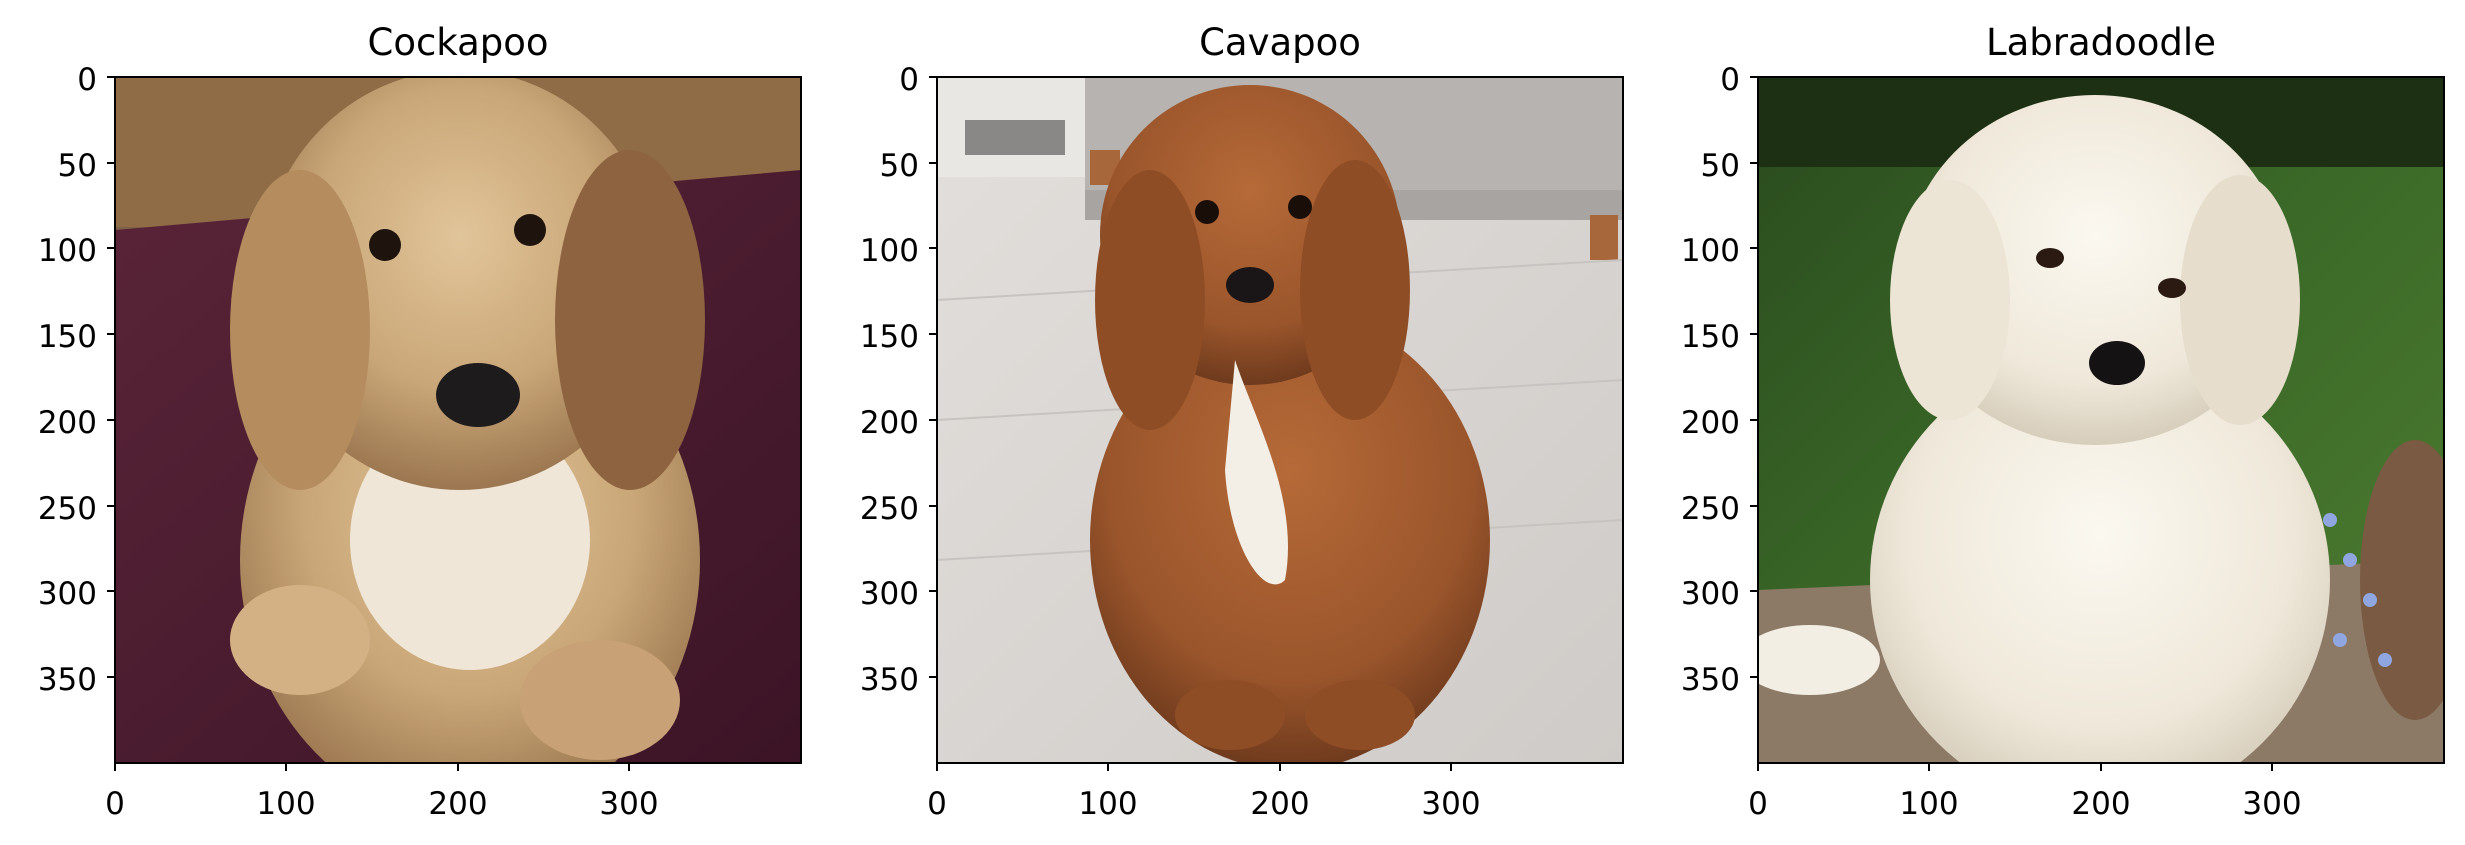 This screenshot has height=845, width=2465. What do you see at coordinates (457, 42) in the screenshot?
I see `panel-title: Cockapoo` at bounding box center [457, 42].